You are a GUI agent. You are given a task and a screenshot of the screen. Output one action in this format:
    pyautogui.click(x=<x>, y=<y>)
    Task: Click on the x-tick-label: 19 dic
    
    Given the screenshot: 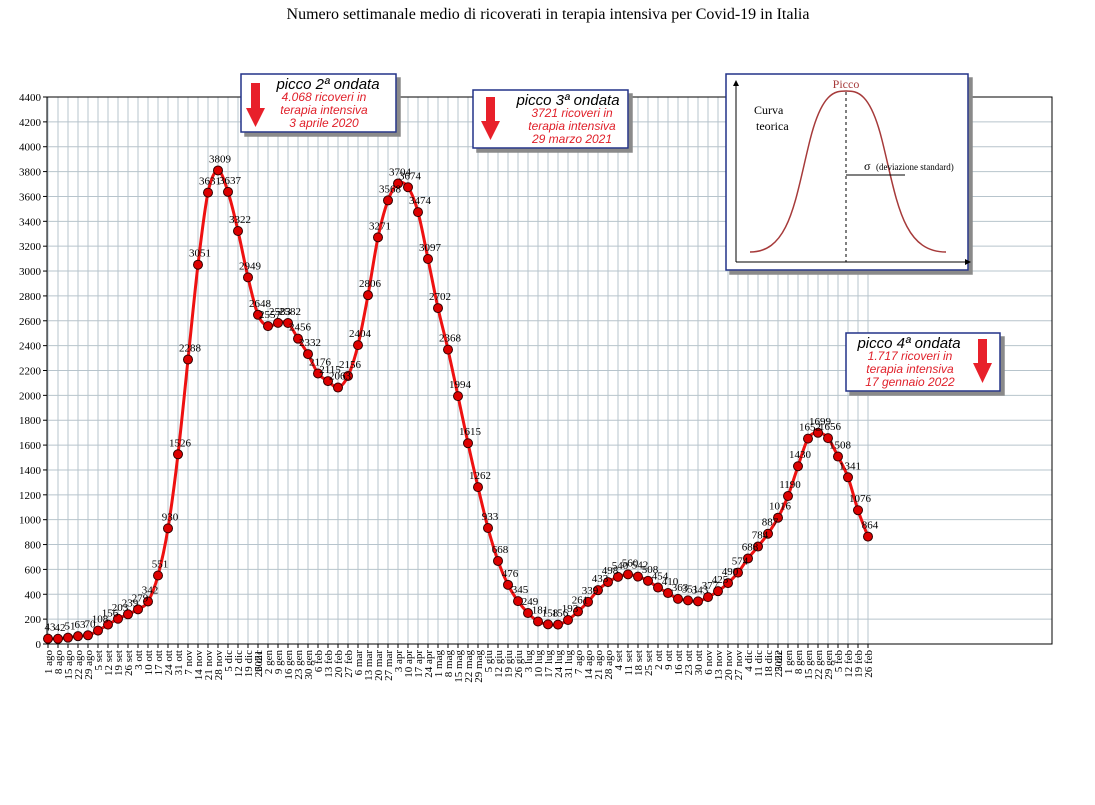 What is the action you would take?
    pyautogui.click(x=249, y=663)
    